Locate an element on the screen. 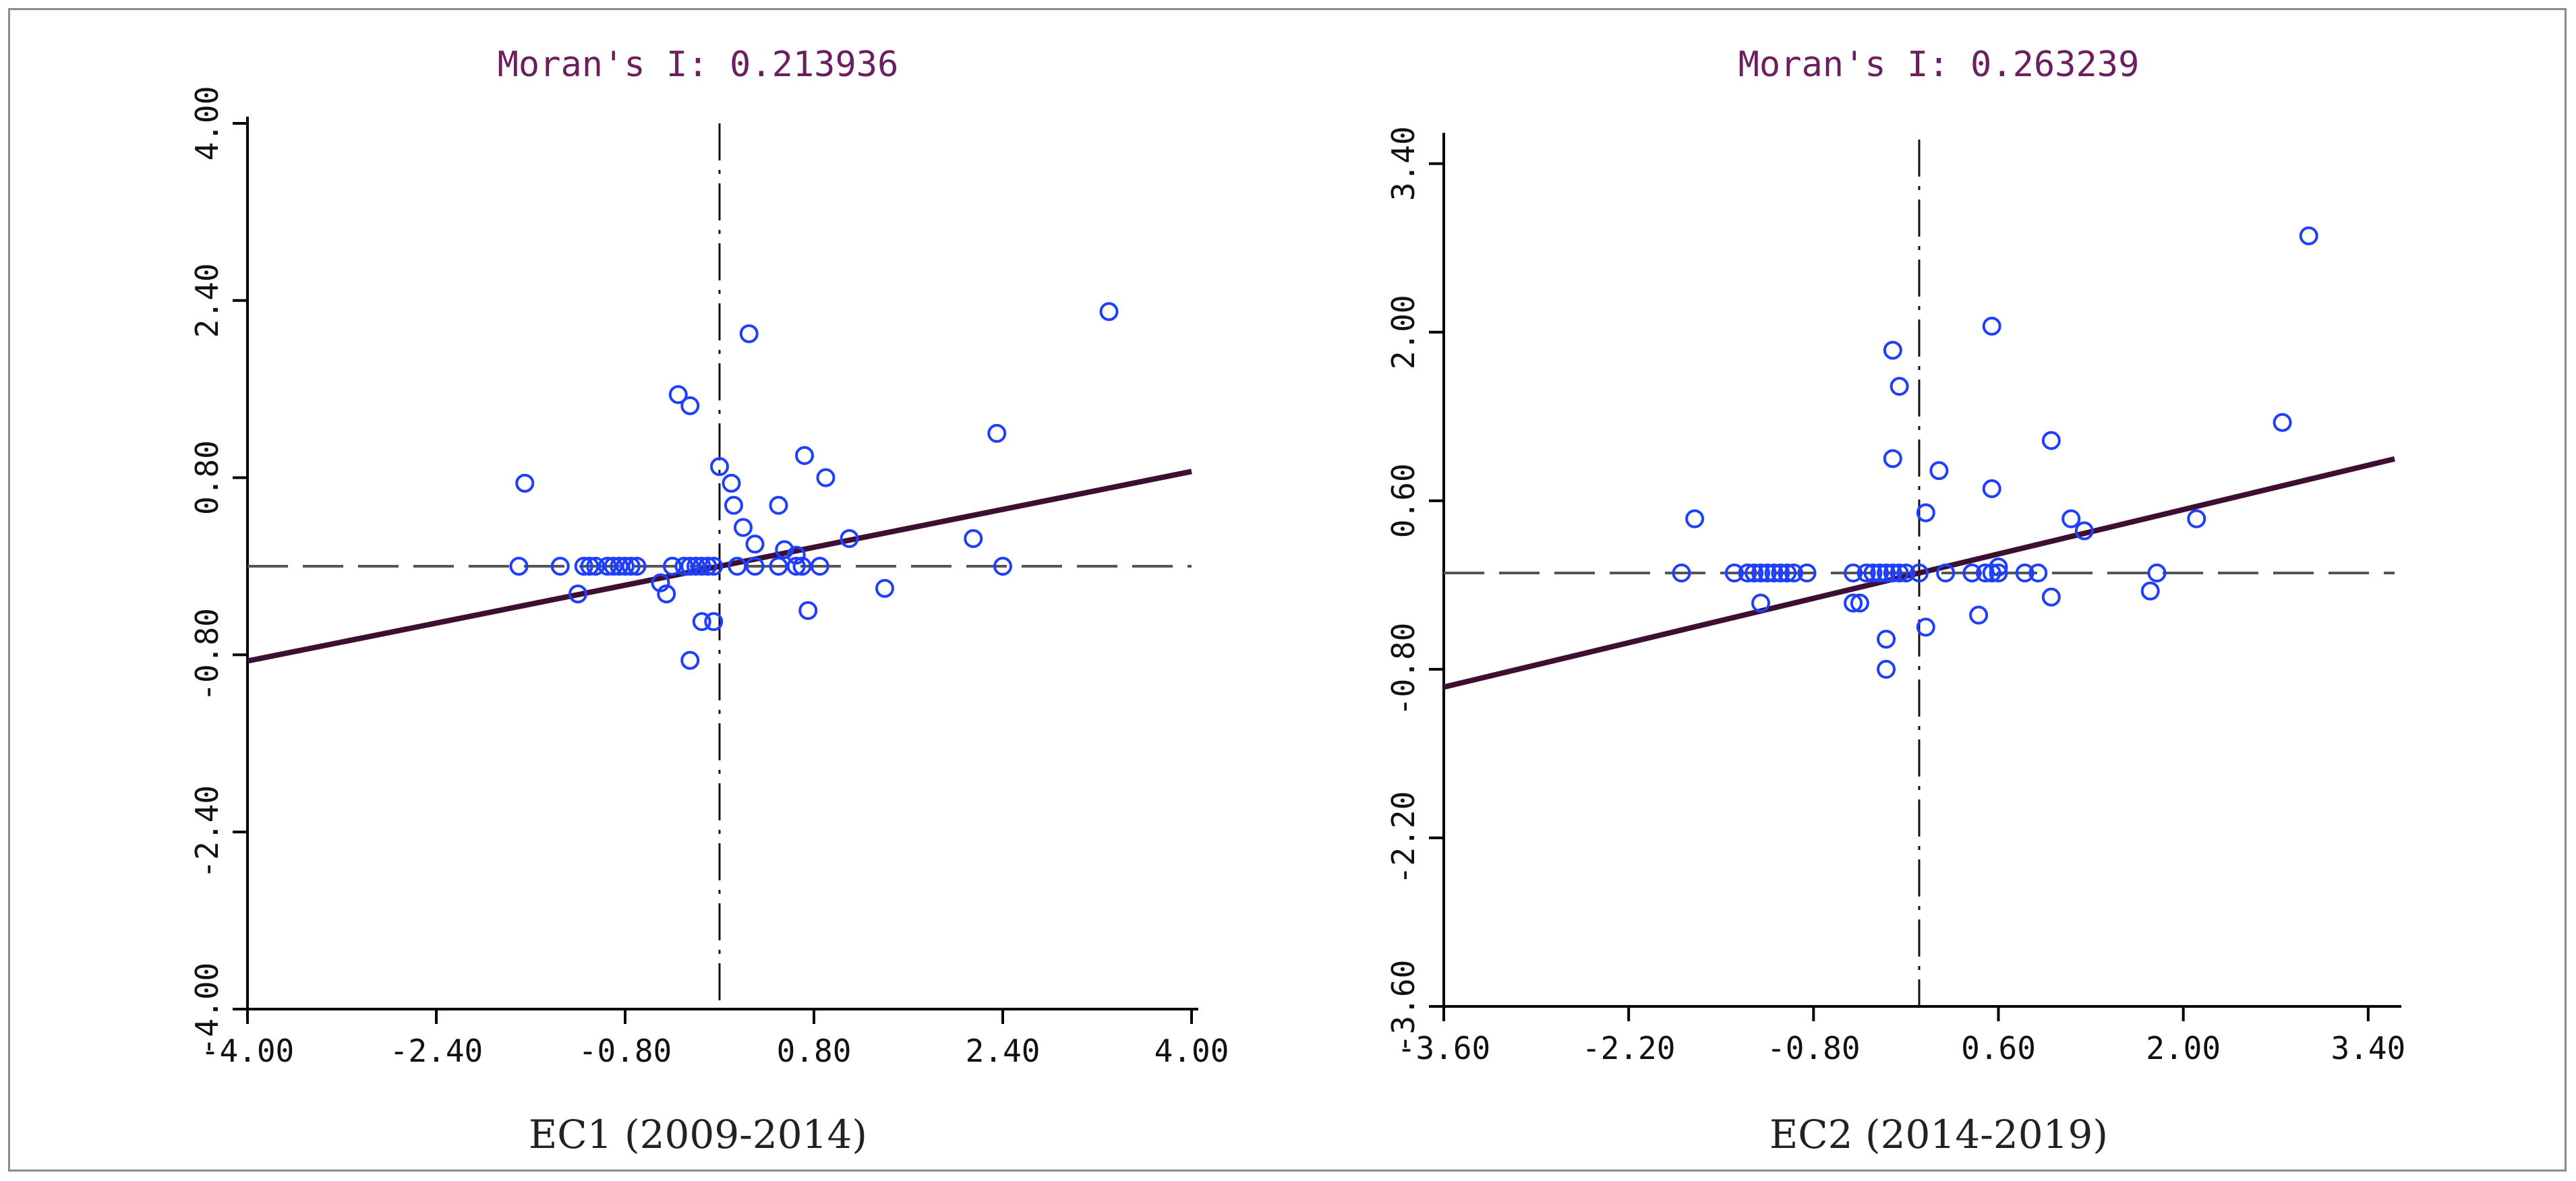  y-tick-label: 2.00 is located at coordinates (1403, 332).